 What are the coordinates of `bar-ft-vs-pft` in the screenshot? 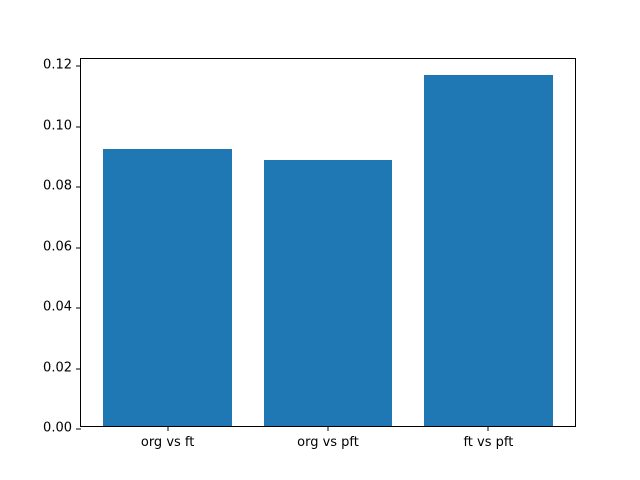 It's located at (488, 250).